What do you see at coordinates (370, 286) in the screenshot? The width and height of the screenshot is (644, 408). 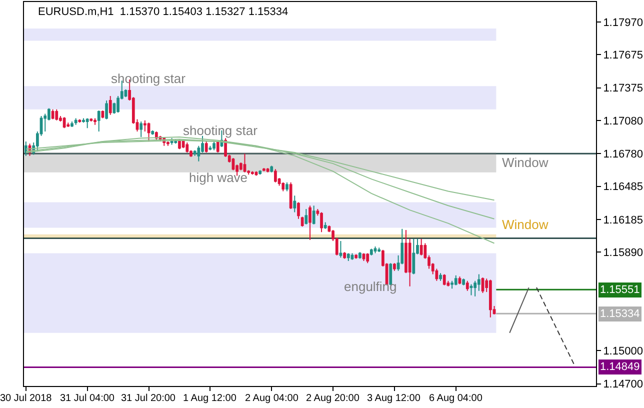 I see `annotation: engulfing` at bounding box center [370, 286].